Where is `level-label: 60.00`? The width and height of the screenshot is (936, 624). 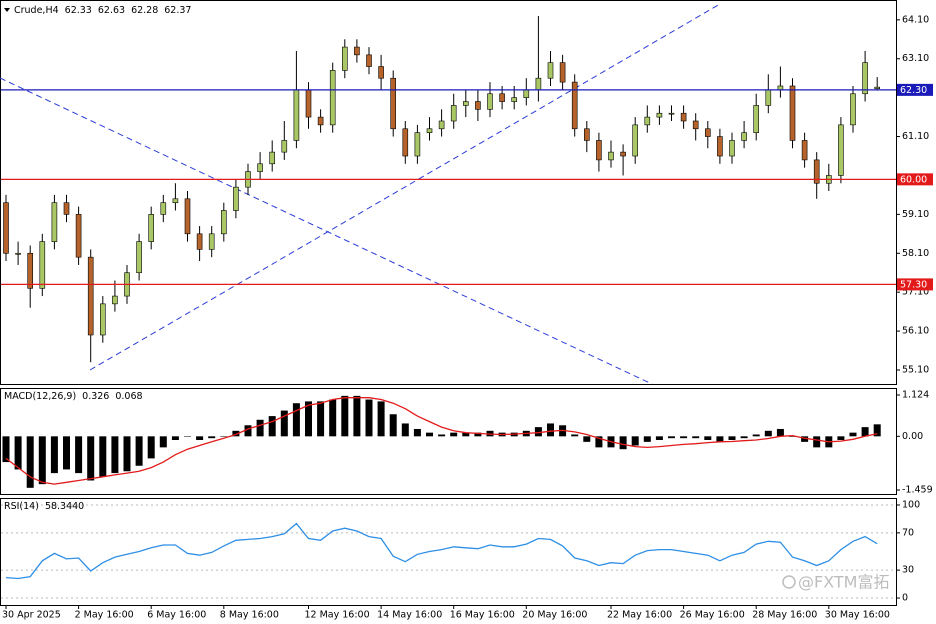 level-label: 60.00 is located at coordinates (913, 179).